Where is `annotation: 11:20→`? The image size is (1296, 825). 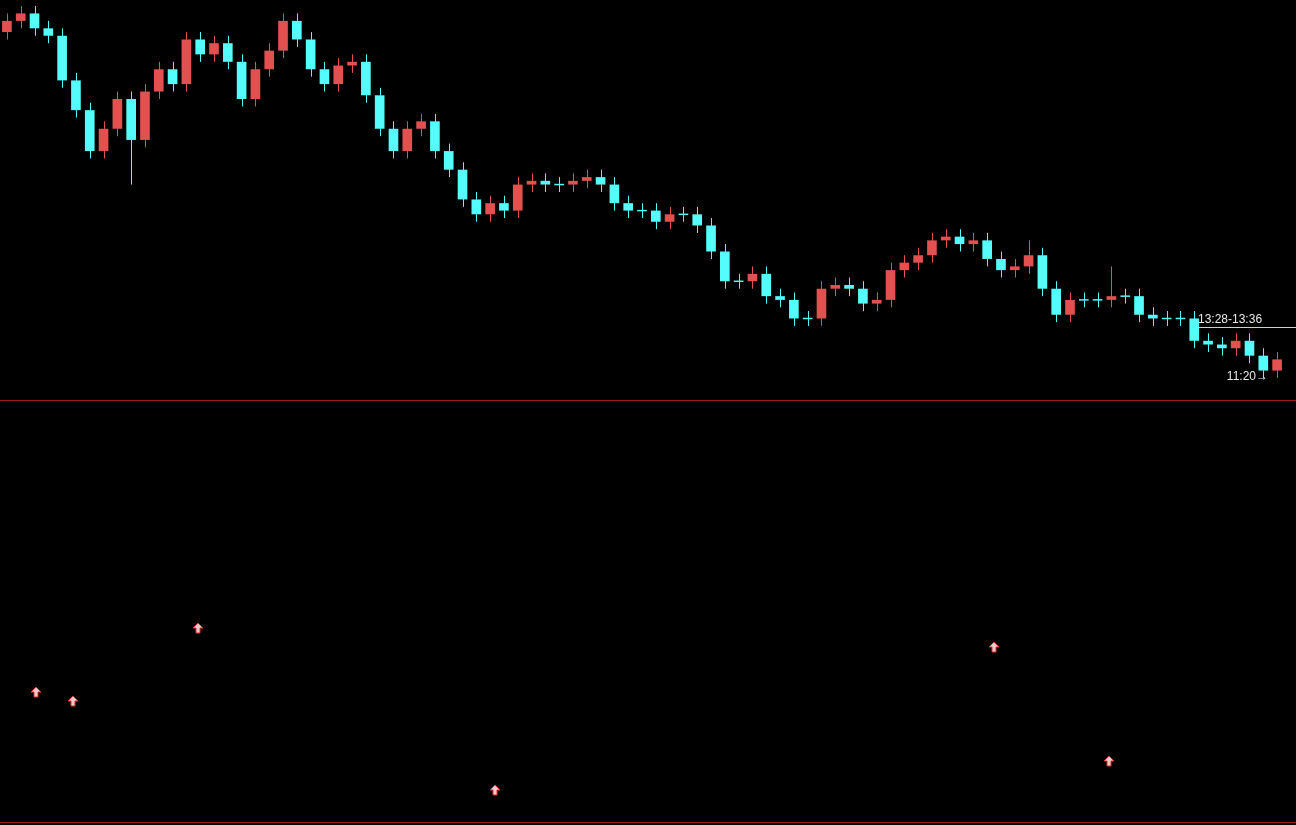
annotation: 11:20→ is located at coordinates (1247, 376).